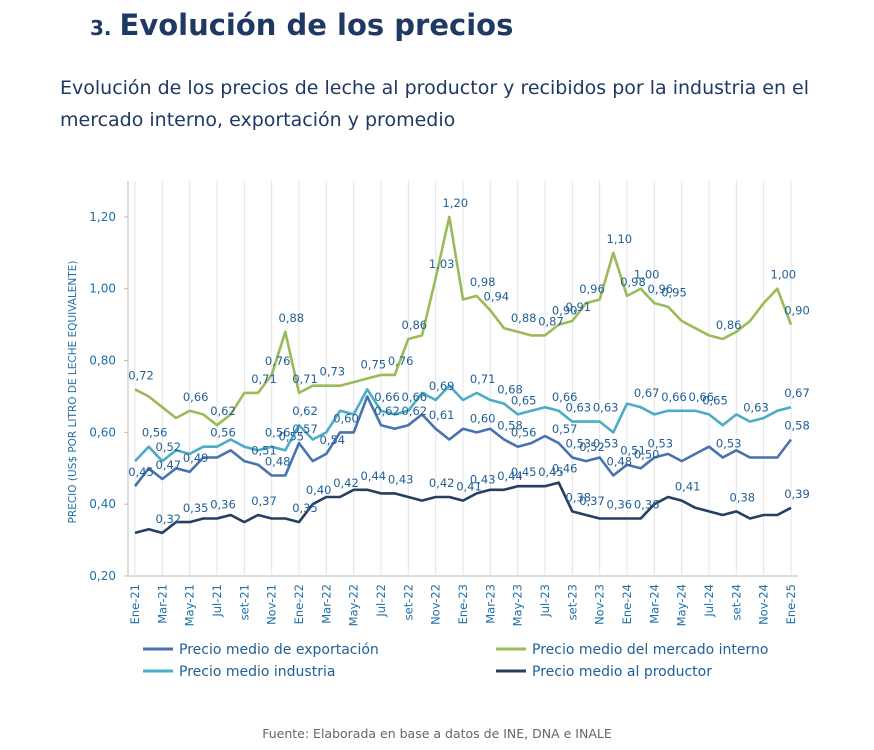 This screenshot has height=750, width=874. I want to click on y-tick-label: 0,60, so click(102, 432).